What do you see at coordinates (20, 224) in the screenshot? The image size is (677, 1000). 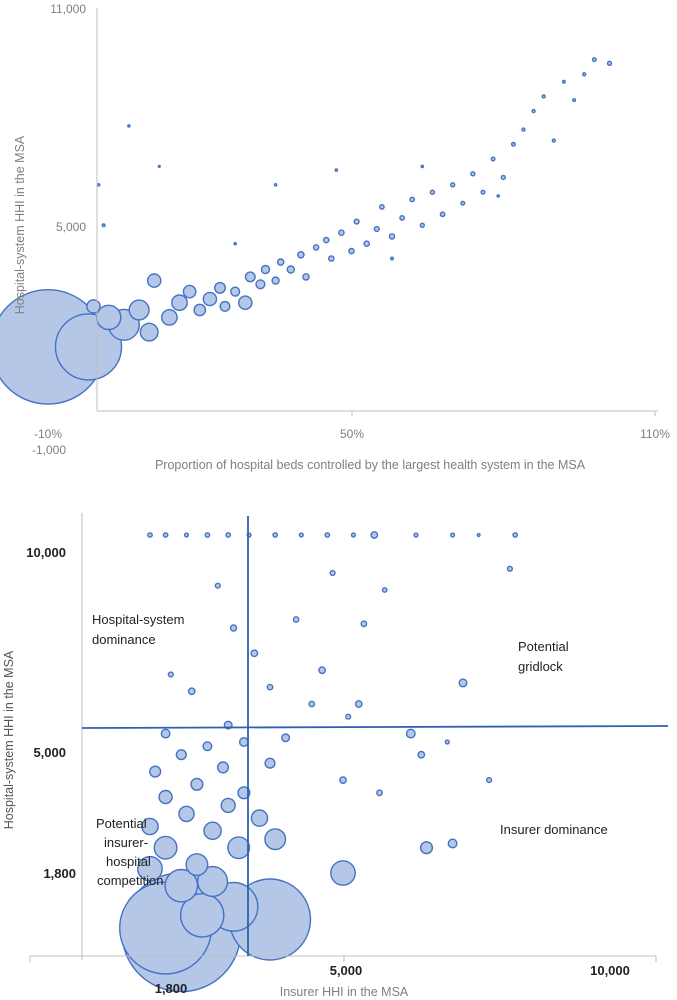 I see `top-y-axis-title: Hospital-system HHI in the MSA` at bounding box center [20, 224].